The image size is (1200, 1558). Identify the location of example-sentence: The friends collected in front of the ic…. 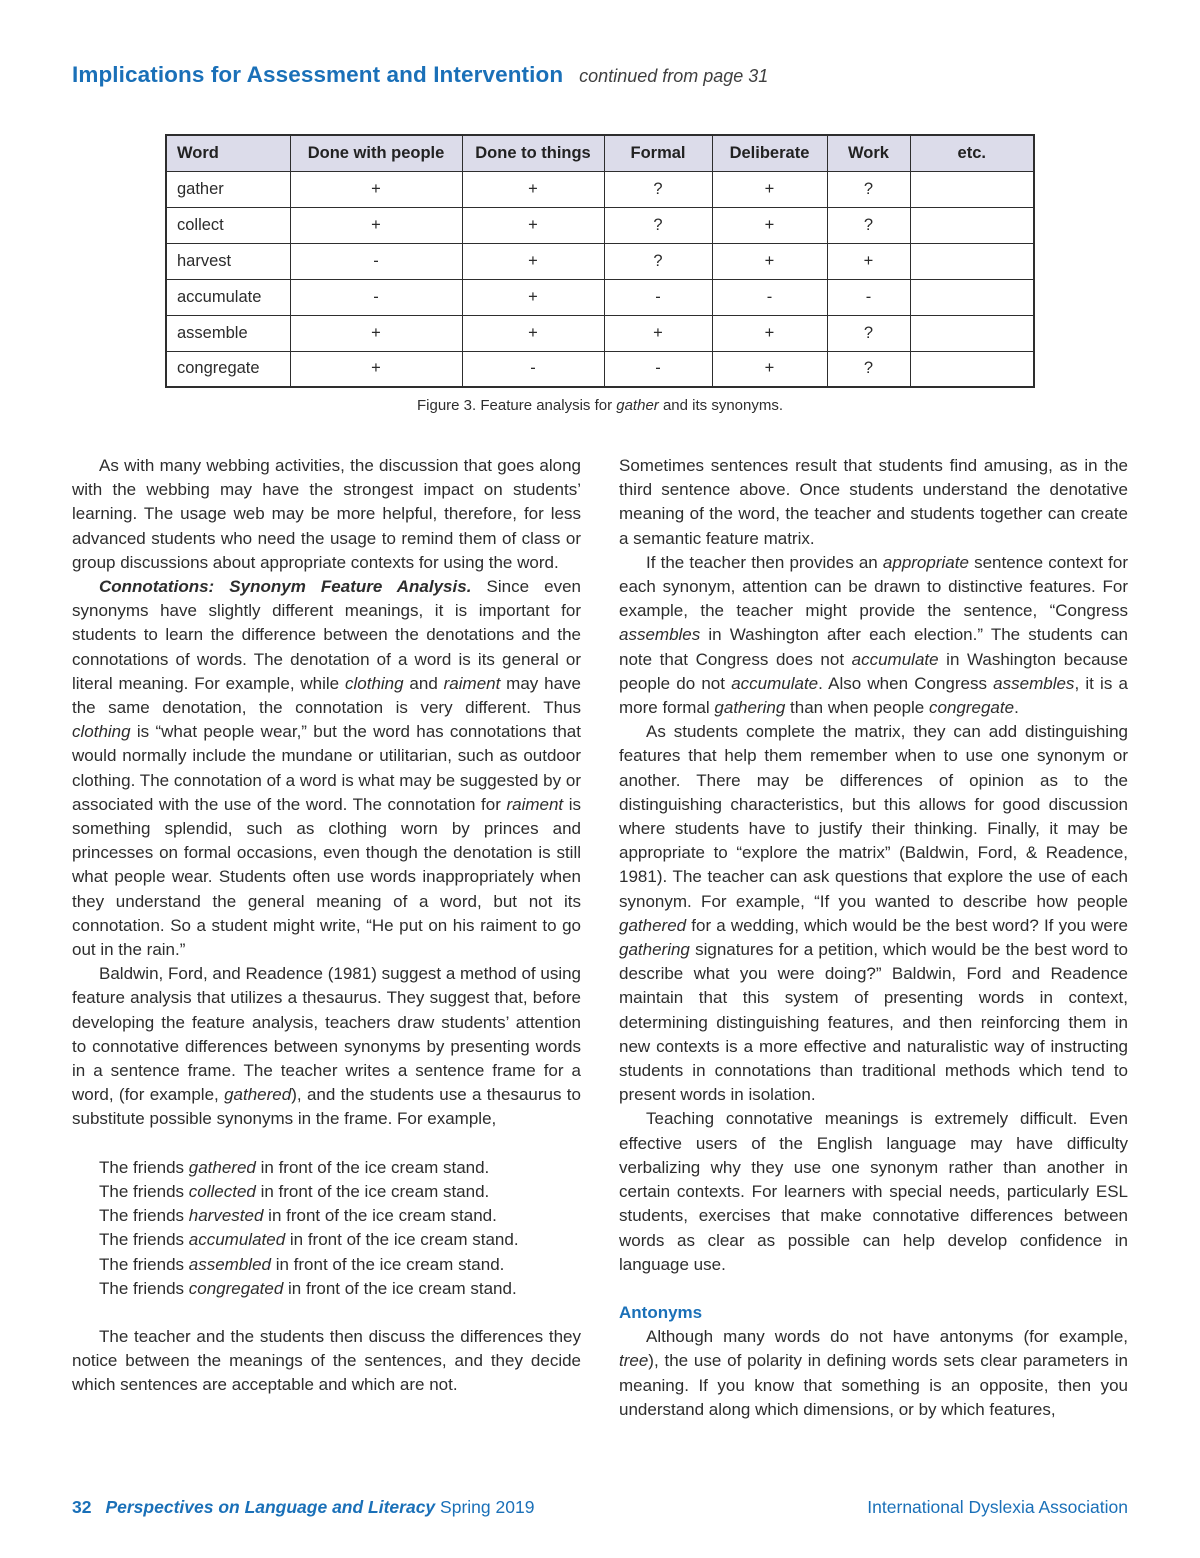
(340, 1192).